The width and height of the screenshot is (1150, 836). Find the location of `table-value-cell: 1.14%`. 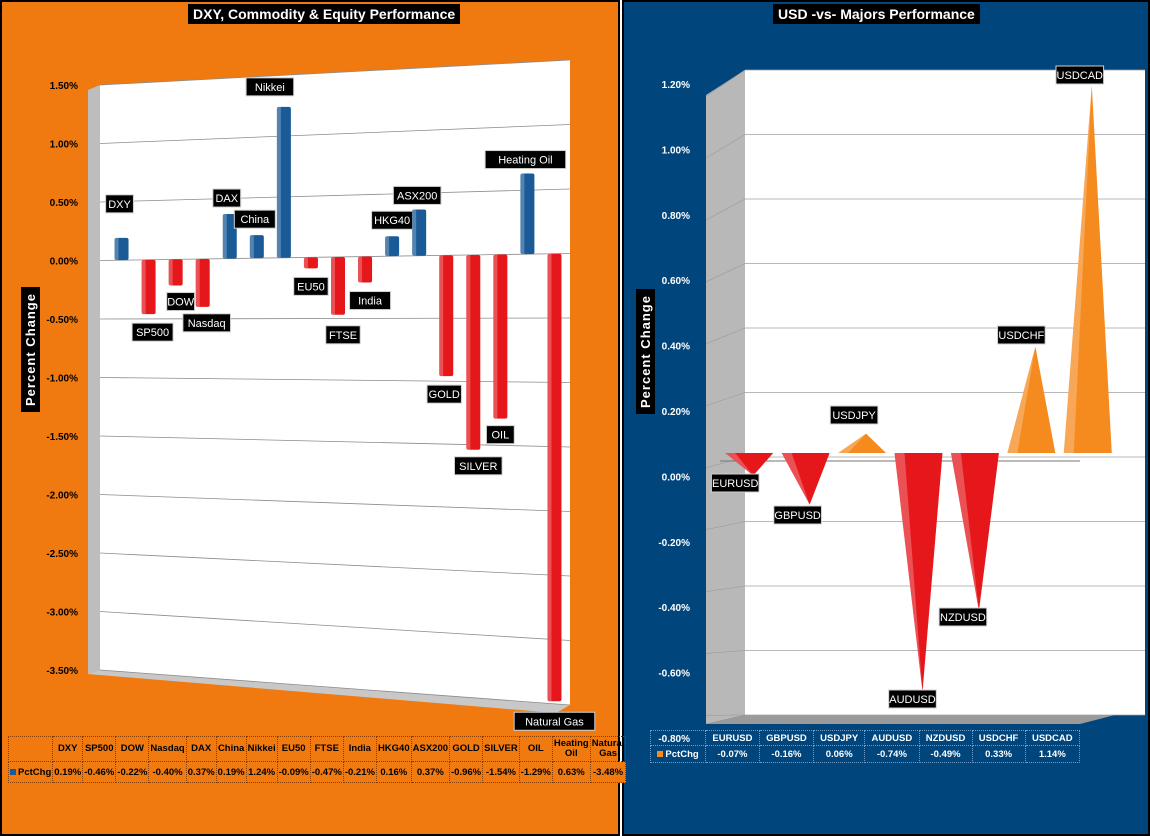

table-value-cell: 1.14% is located at coordinates (1052, 754).